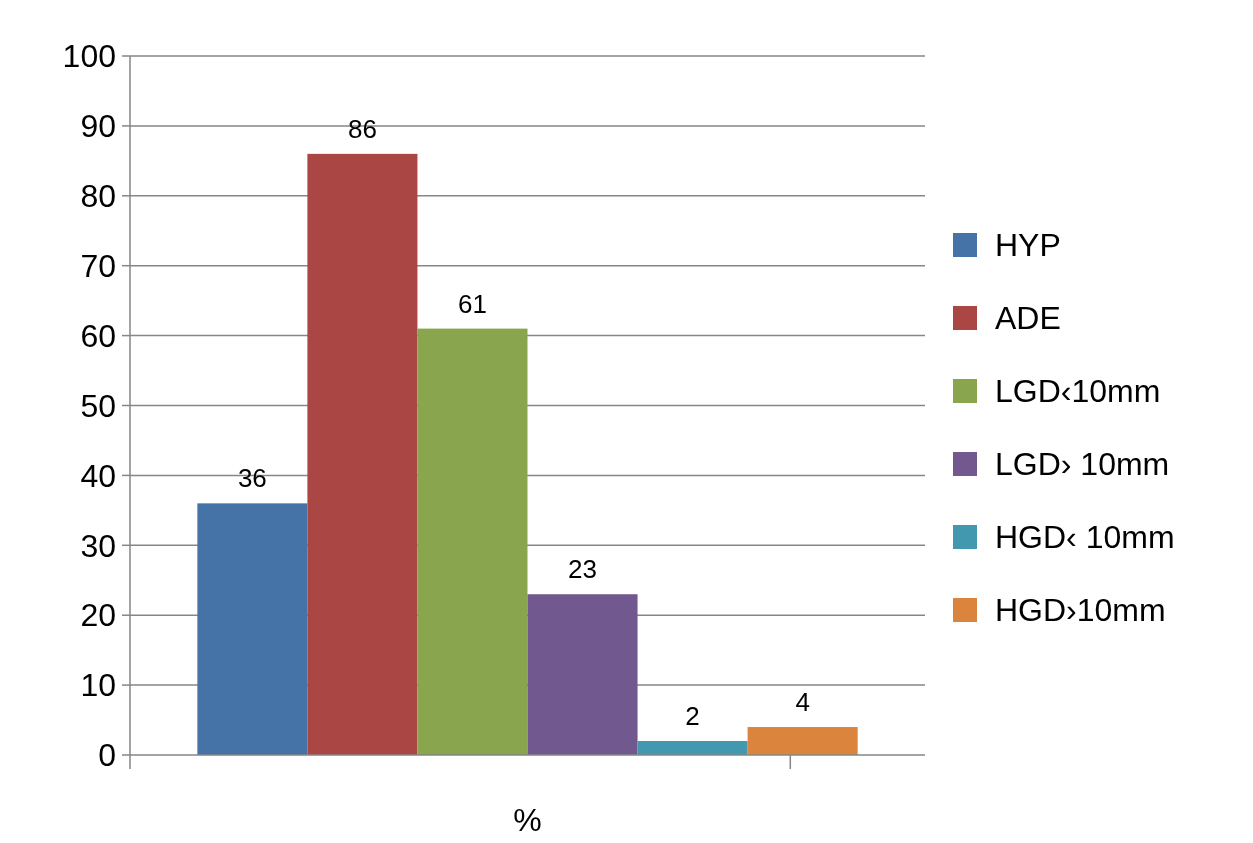 Image resolution: width=1253 pixels, height=843 pixels. I want to click on data-label: 4, so click(802, 702).